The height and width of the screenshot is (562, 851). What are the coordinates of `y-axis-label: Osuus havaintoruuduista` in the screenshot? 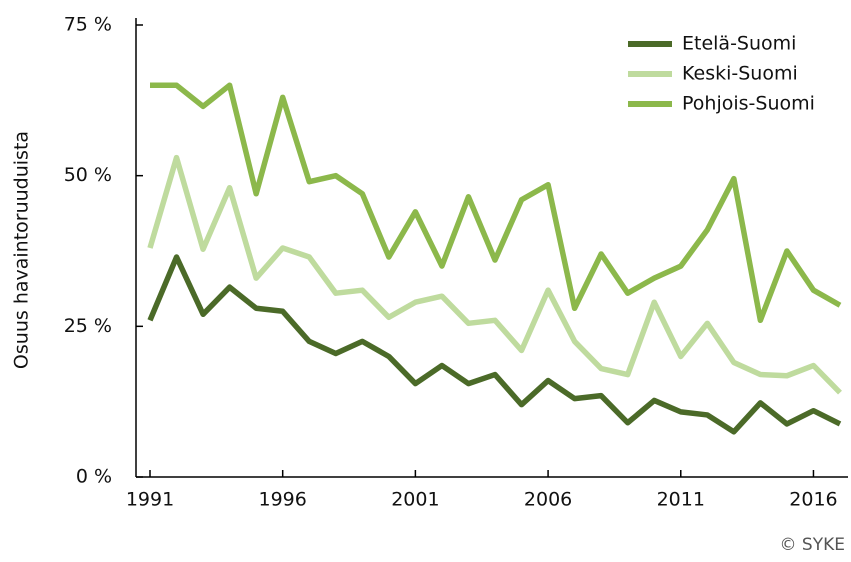 It's located at (22, 250).